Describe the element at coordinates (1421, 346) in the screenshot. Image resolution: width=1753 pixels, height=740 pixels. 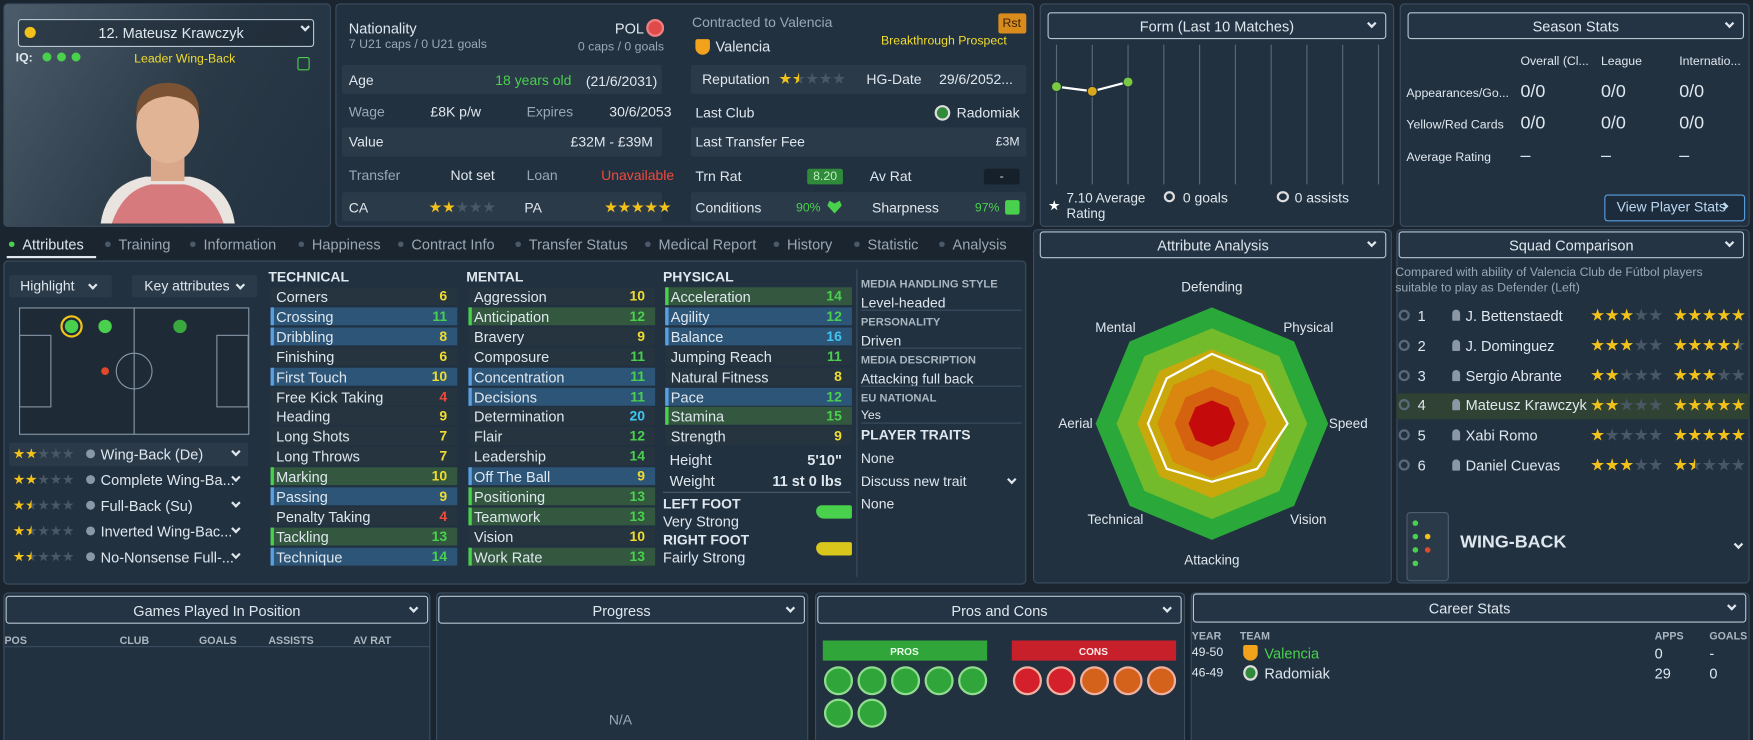
I see `rank: 2` at that location.